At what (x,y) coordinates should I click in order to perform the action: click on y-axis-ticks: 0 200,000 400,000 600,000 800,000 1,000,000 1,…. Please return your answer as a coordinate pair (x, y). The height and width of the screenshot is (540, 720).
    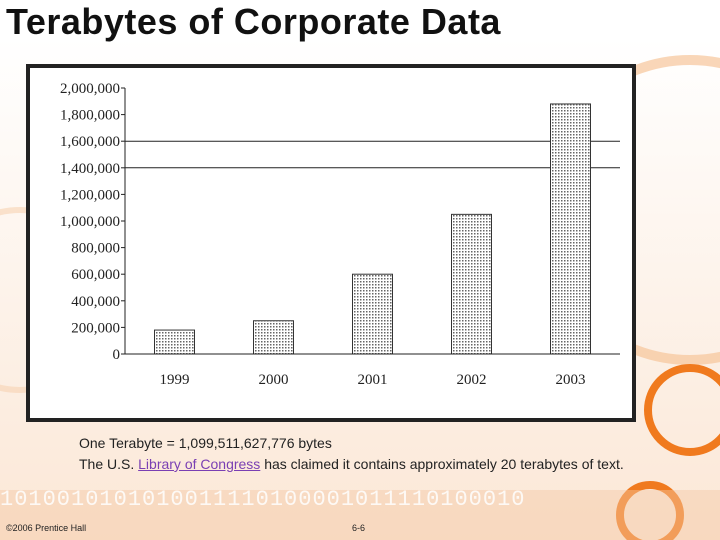
    Looking at the image, I should click on (90, 222).